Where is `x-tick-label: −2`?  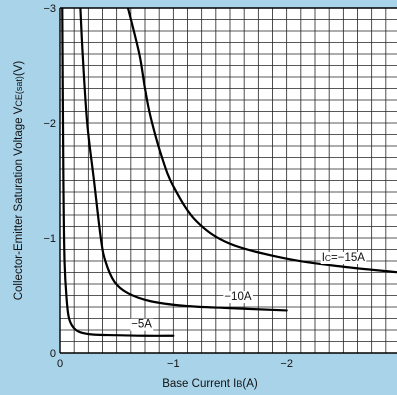 x-tick-label: −2 is located at coordinates (286, 364).